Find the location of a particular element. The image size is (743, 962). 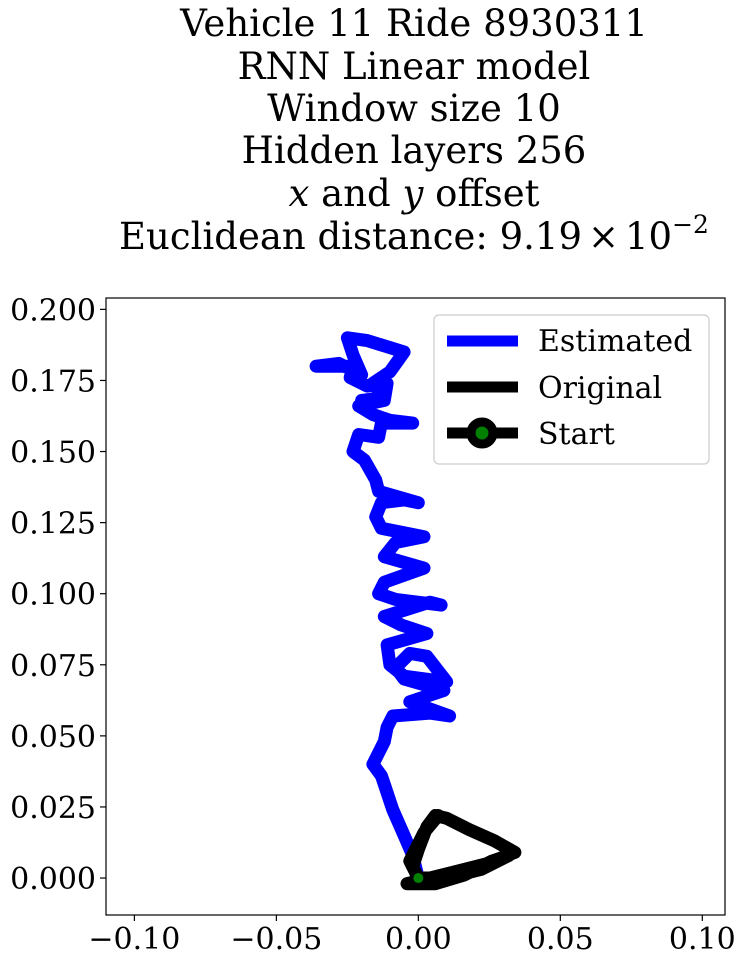

title-dist-times: × is located at coordinates (603, 236).